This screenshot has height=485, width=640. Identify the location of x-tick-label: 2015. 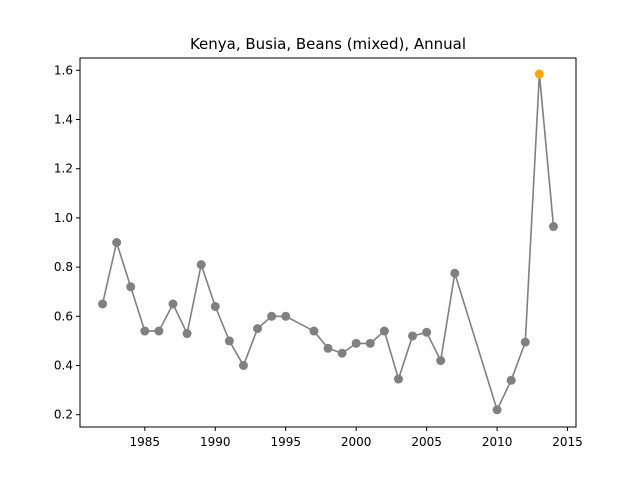
(567, 442).